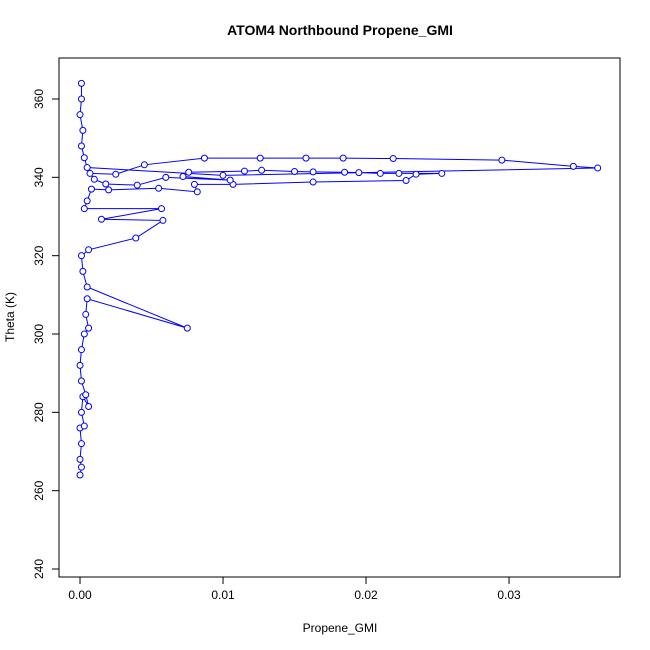  Describe the element at coordinates (340, 30) in the screenshot. I see `chart-title: ATOM4 Northbound Propene_GMI` at that location.